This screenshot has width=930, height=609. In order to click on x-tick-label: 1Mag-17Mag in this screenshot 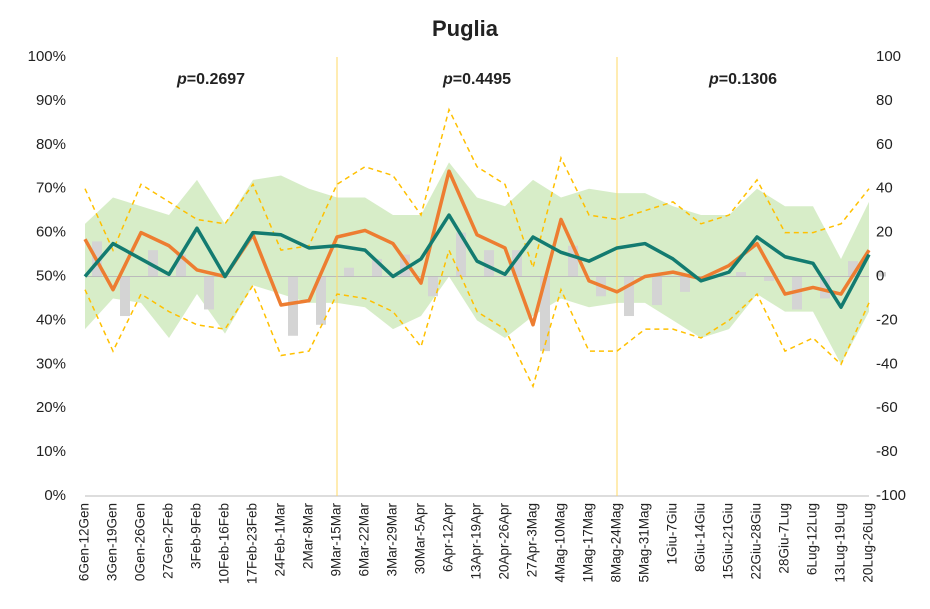, I will do `click(588, 543)`.